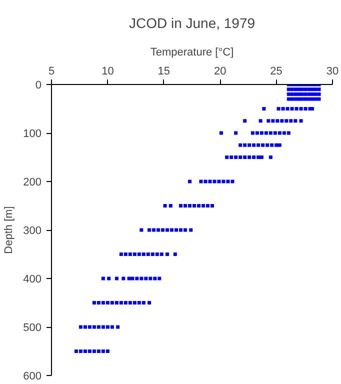  I want to click on y-tick-label: 100, so click(32, 134).